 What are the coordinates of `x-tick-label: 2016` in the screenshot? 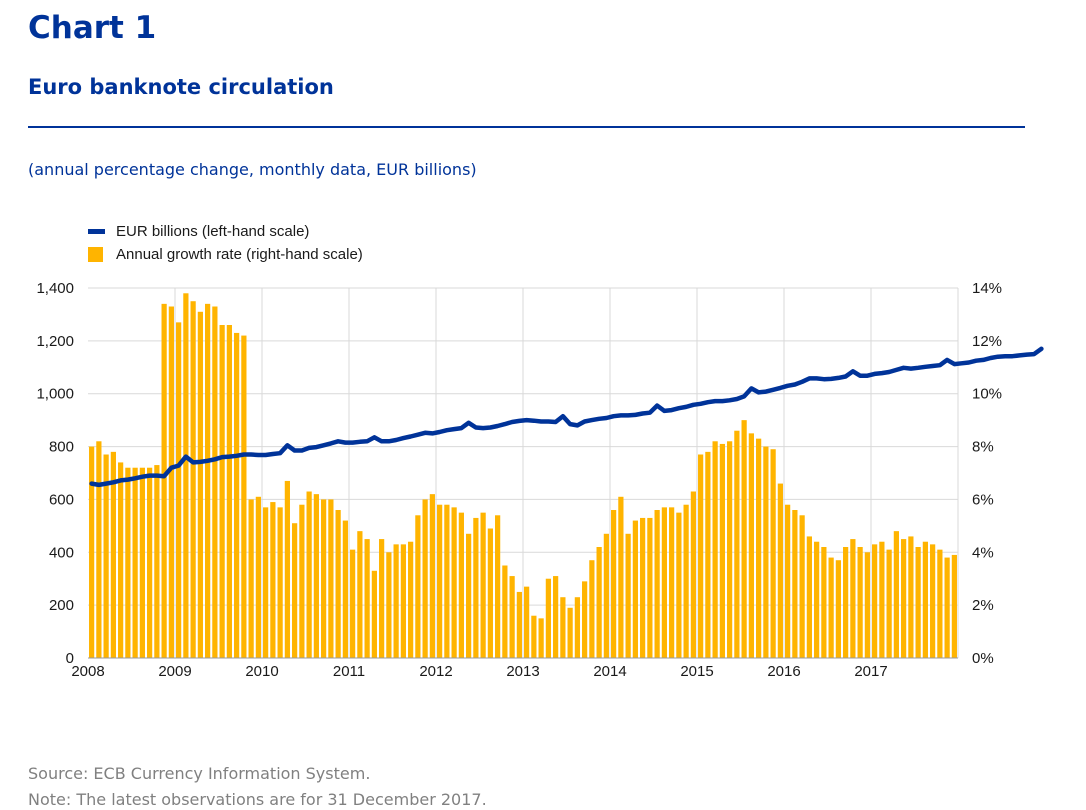 It's located at (783, 671).